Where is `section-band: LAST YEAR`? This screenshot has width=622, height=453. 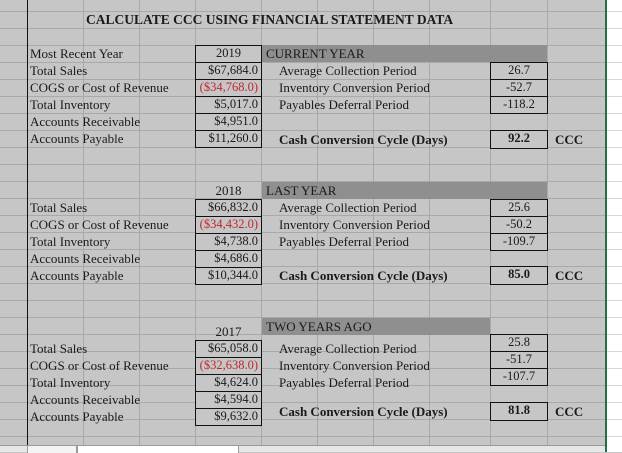 section-band: LAST YEAR is located at coordinates (404, 190).